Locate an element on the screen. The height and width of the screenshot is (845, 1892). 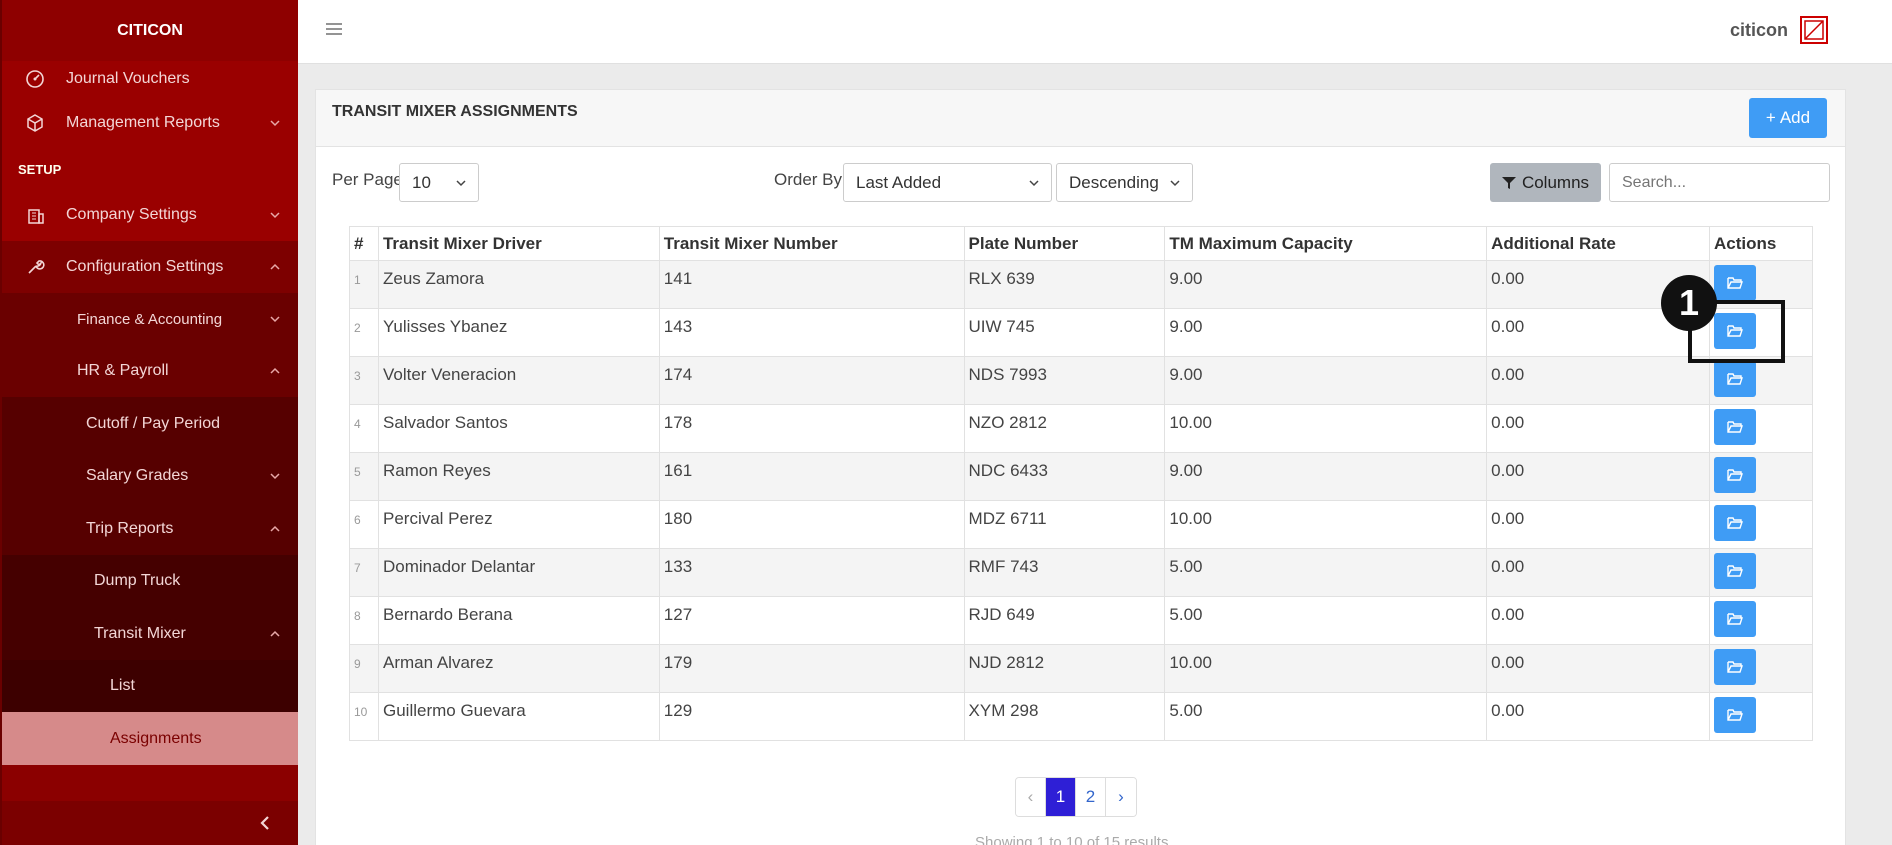
dashboard-icon is located at coordinates (35, 79).